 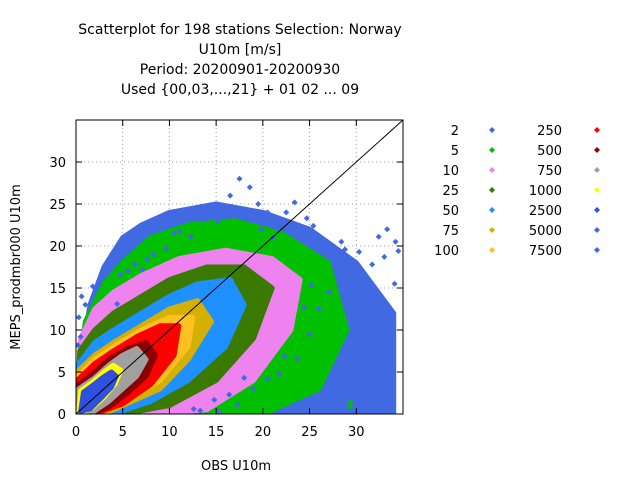 I want to click on y-tick-label: 5, so click(x=62, y=373).